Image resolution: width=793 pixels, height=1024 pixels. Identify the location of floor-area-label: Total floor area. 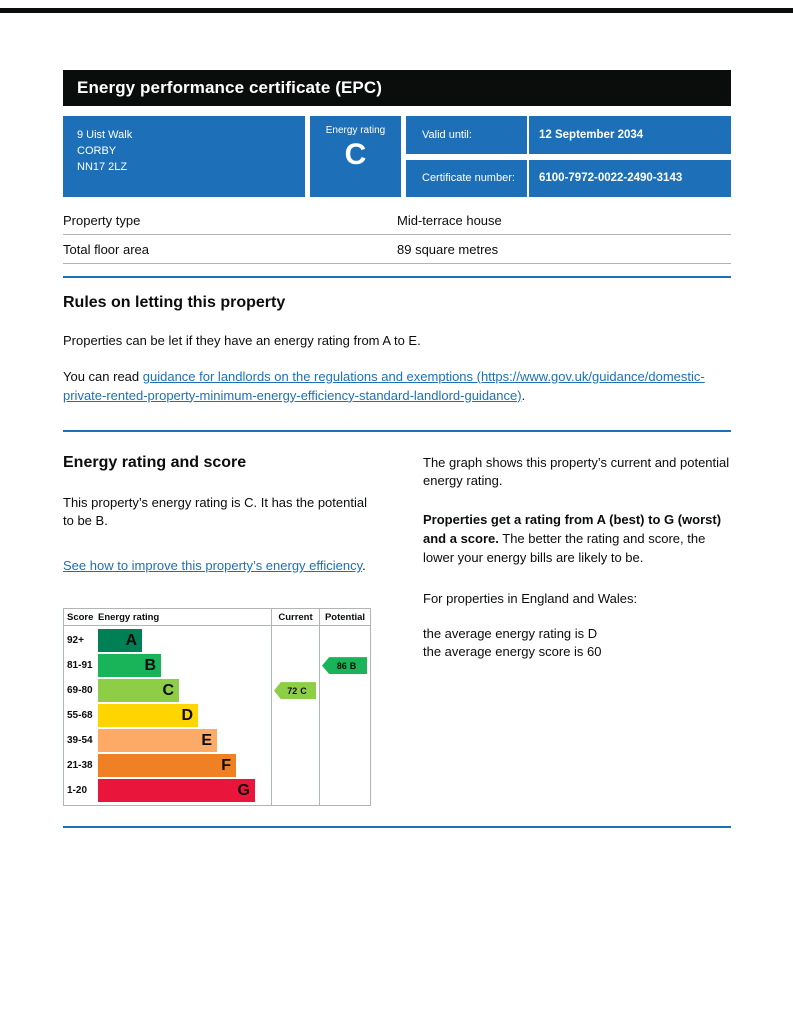
(230, 249).